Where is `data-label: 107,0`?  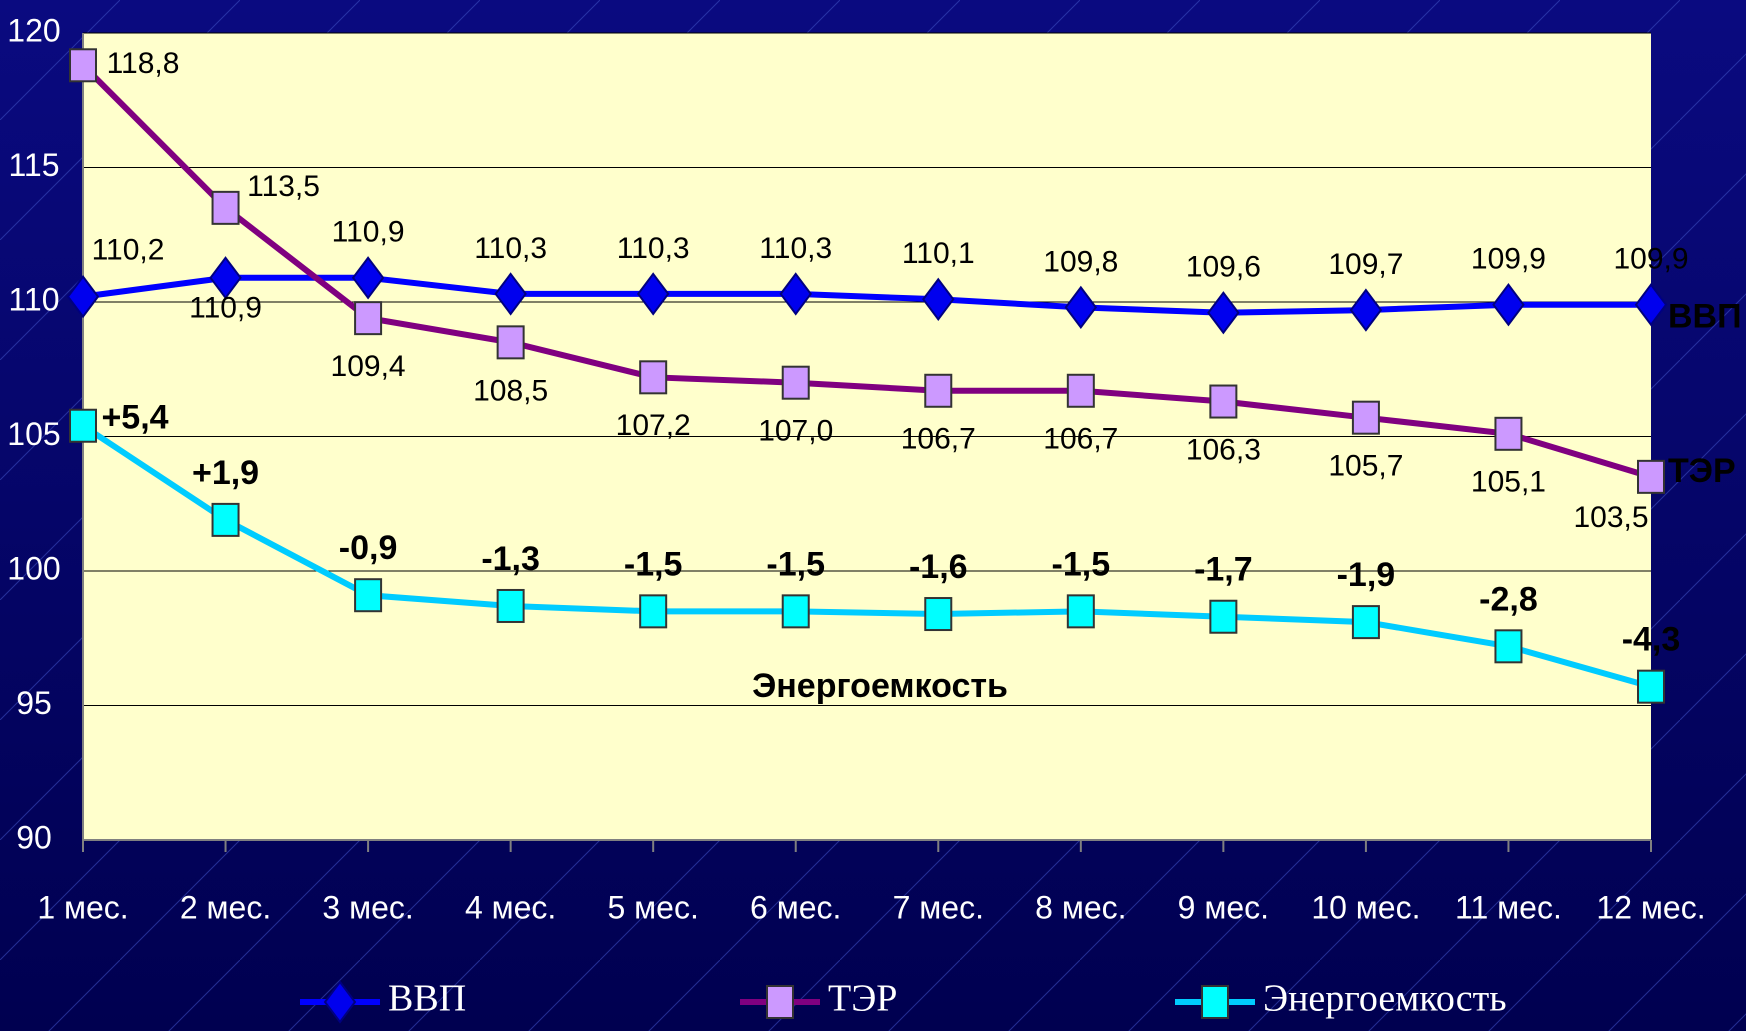 data-label: 107,0 is located at coordinates (795, 431).